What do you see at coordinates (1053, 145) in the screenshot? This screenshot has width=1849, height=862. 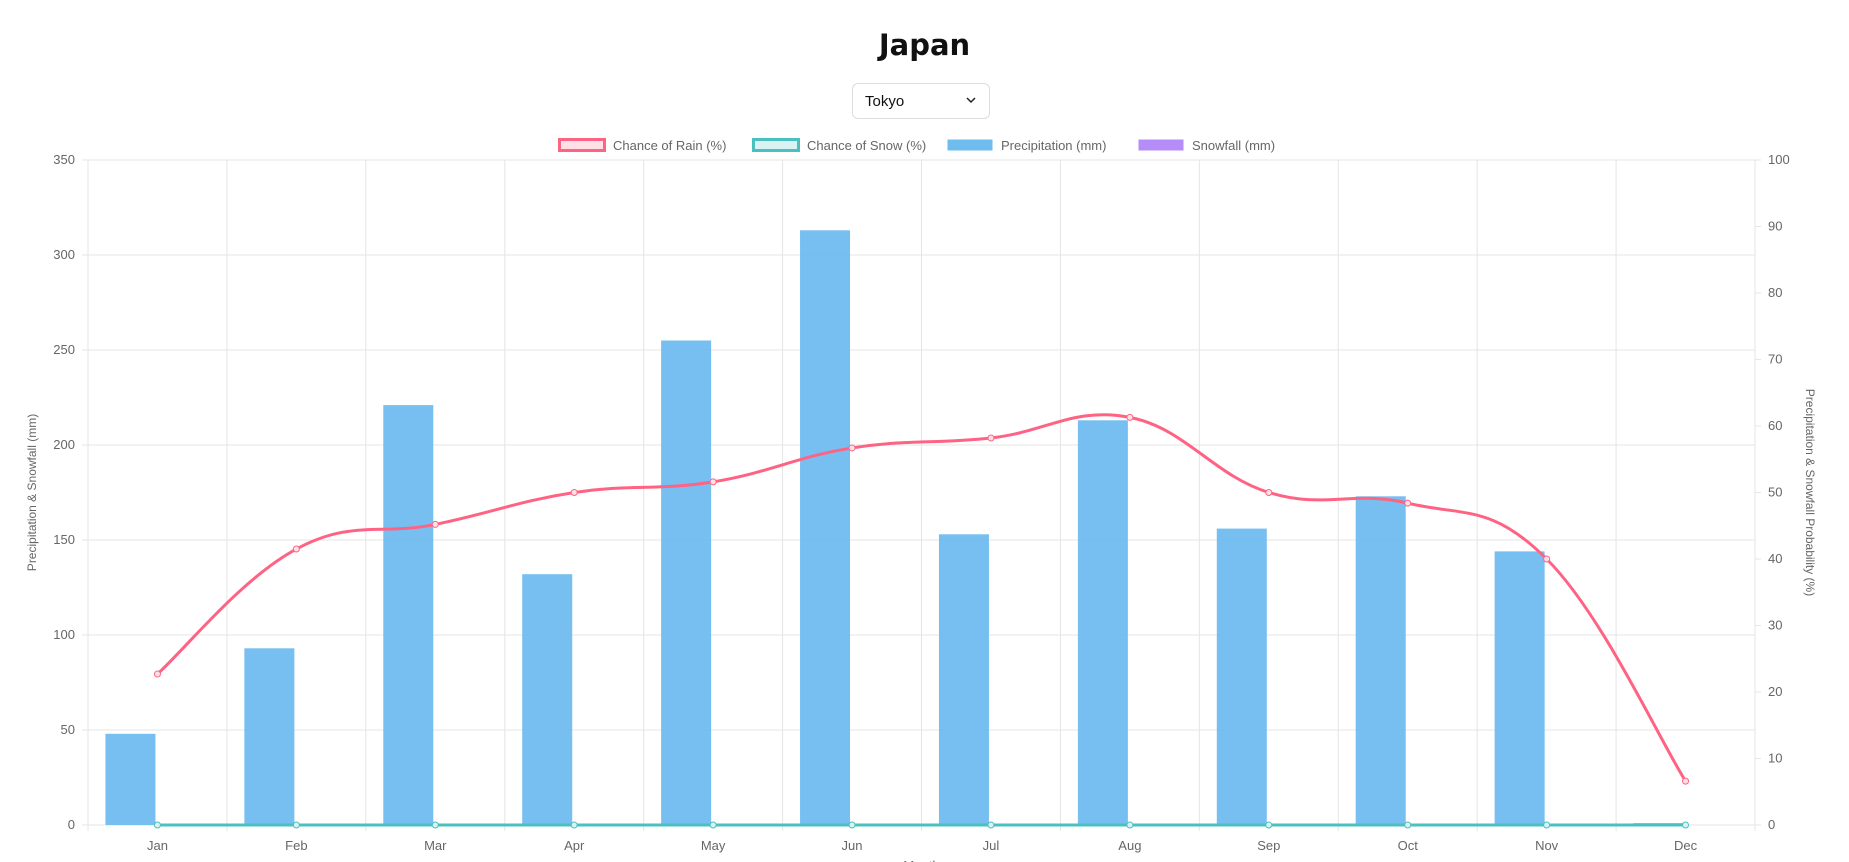 I see `legend-label: Precipitation (mm)` at bounding box center [1053, 145].